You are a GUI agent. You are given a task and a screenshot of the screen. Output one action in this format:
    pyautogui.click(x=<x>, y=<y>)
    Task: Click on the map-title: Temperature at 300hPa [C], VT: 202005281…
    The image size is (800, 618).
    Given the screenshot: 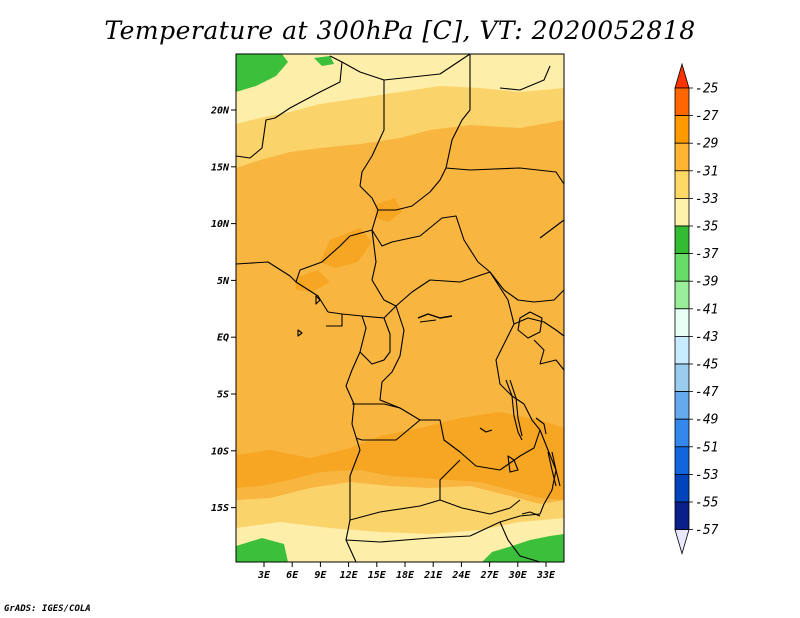 What is the action you would take?
    pyautogui.click(x=400, y=30)
    